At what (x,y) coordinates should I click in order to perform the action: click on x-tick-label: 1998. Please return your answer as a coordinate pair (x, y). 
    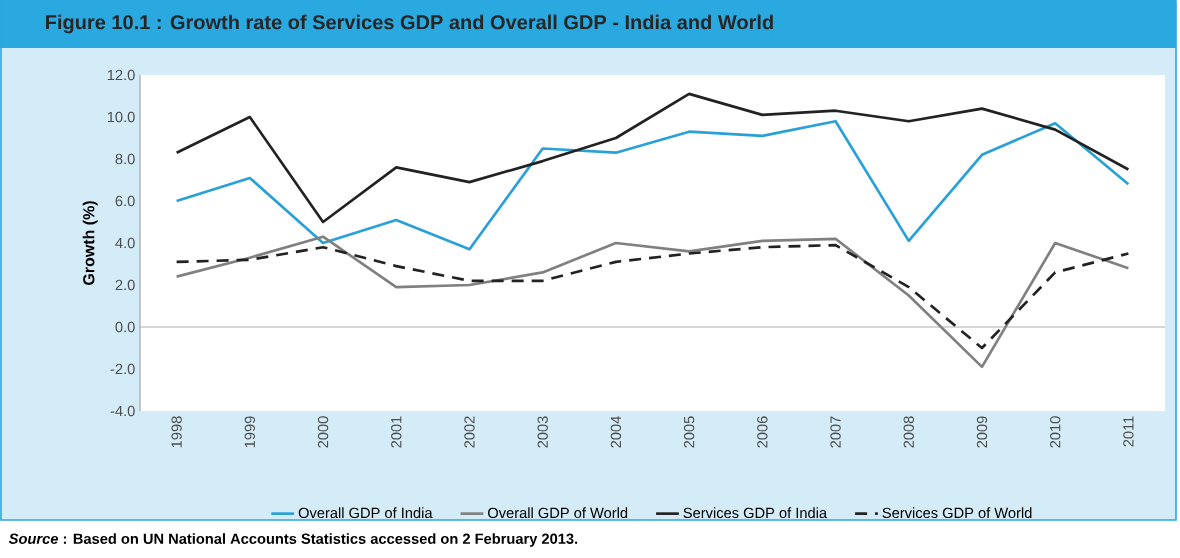
    Looking at the image, I should click on (176, 432).